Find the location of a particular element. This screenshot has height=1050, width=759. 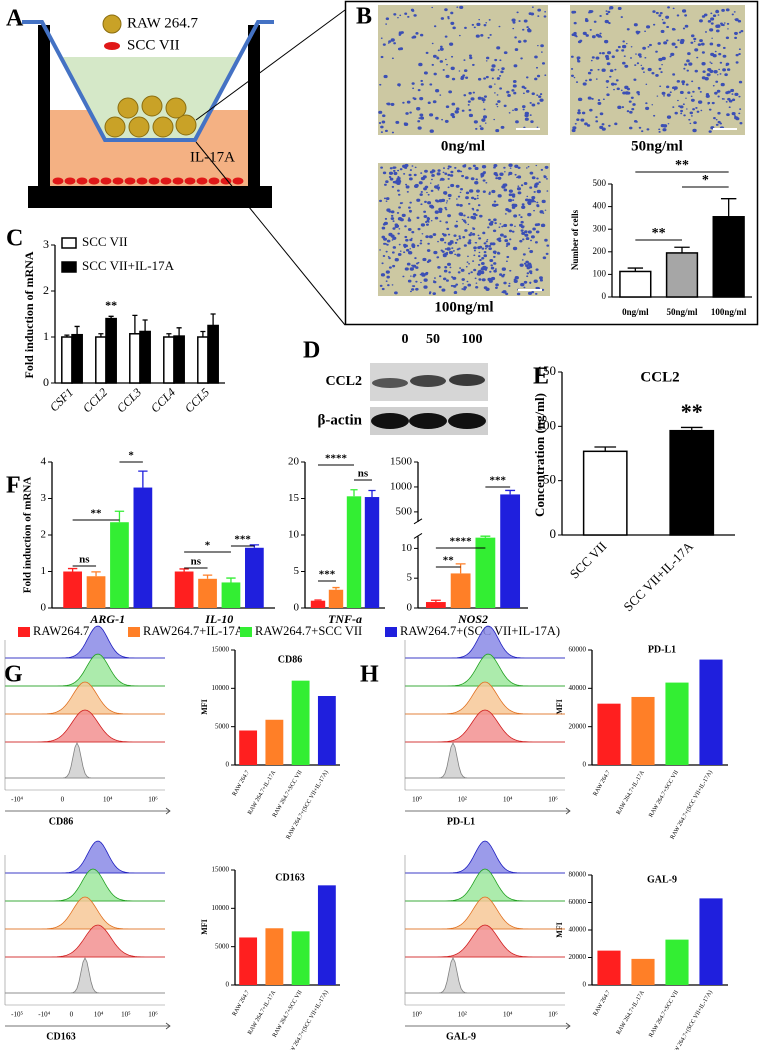

panel-letter: E is located at coordinates (541, 377).